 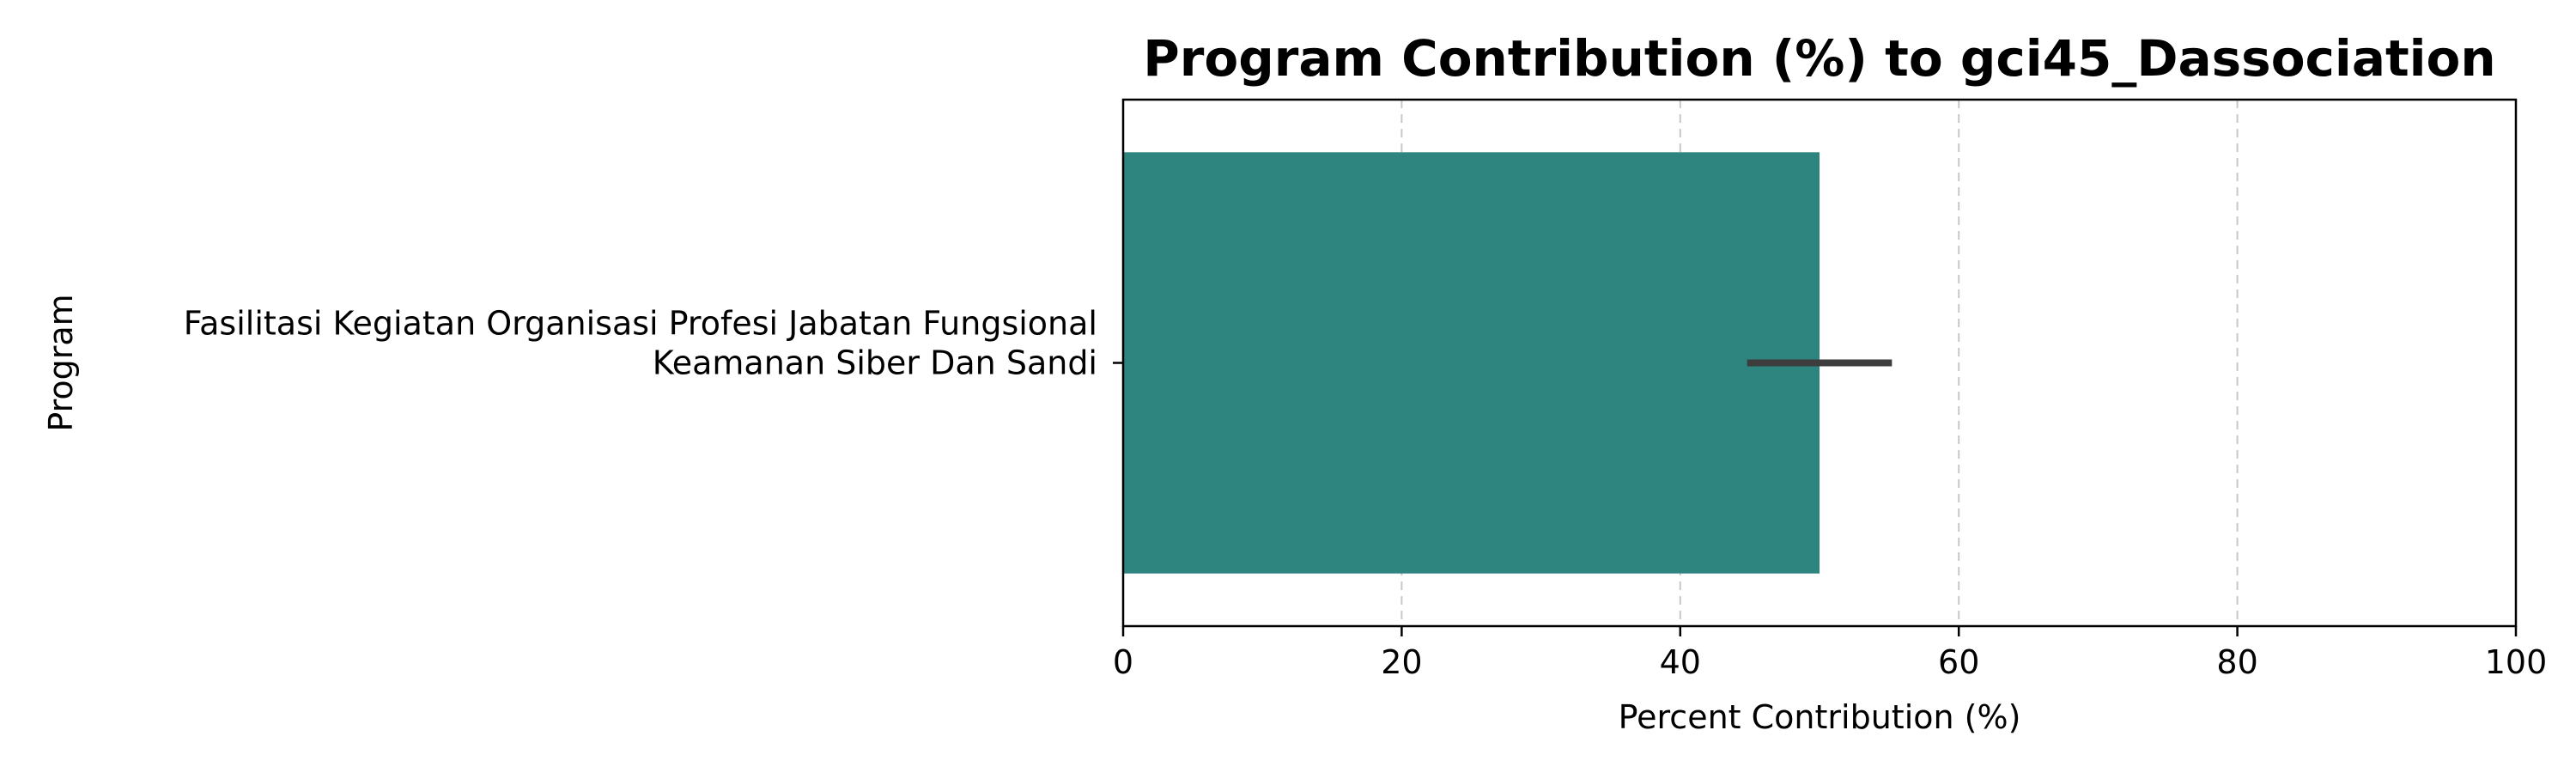 What do you see at coordinates (1123, 662) in the screenshot?
I see `x-tick-label: 0` at bounding box center [1123, 662].